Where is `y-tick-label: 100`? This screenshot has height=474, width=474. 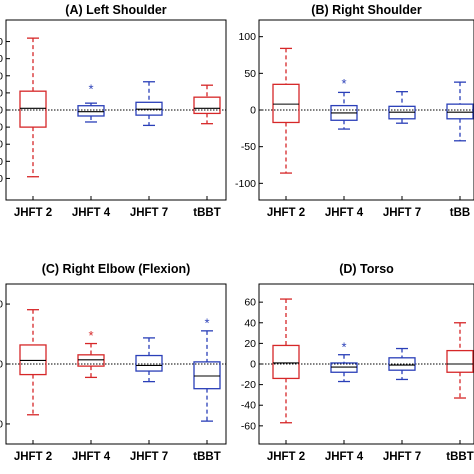 y-tick-label: 100 is located at coordinates (247, 37).